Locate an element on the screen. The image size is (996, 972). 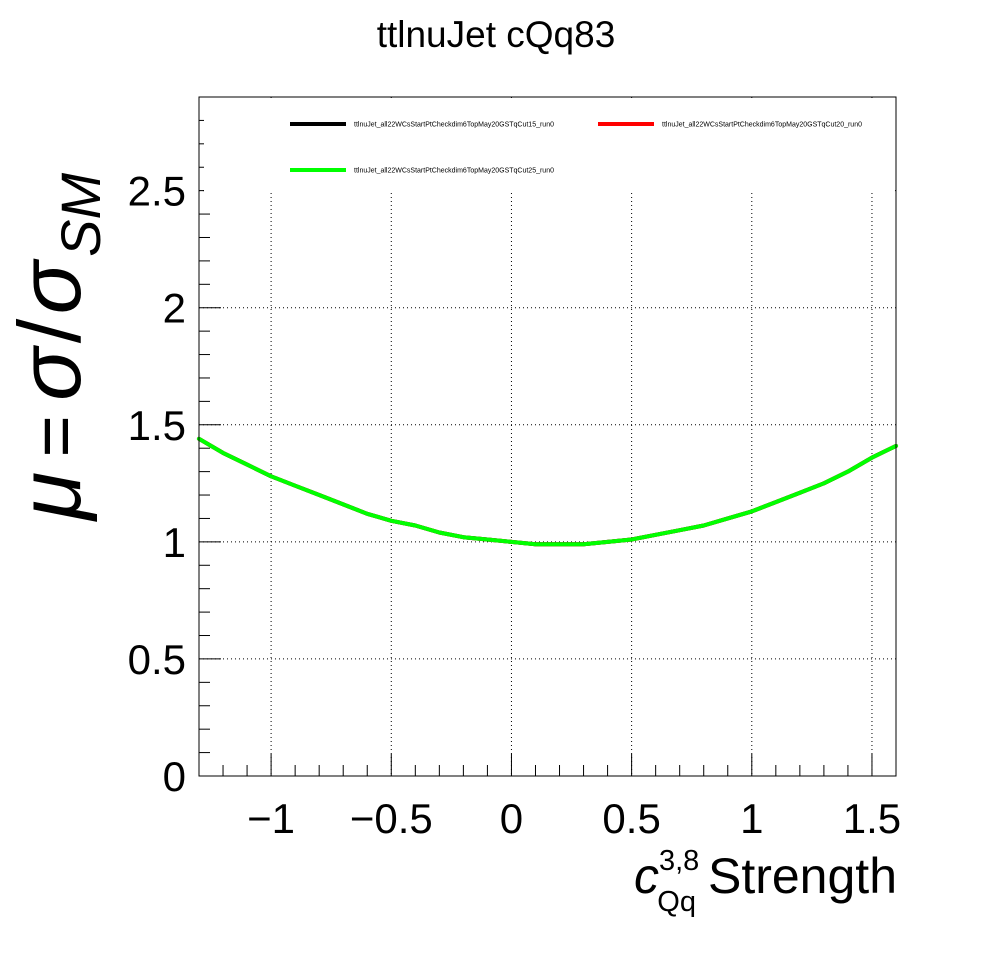
x-axis-label: c3,8 Qq Strength is located at coordinates (765, 881).